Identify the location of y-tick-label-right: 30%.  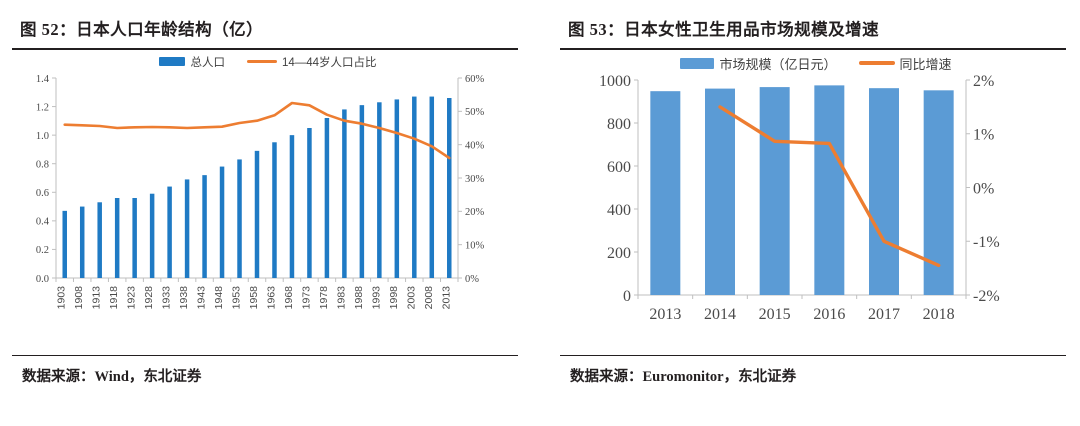
(475, 178).